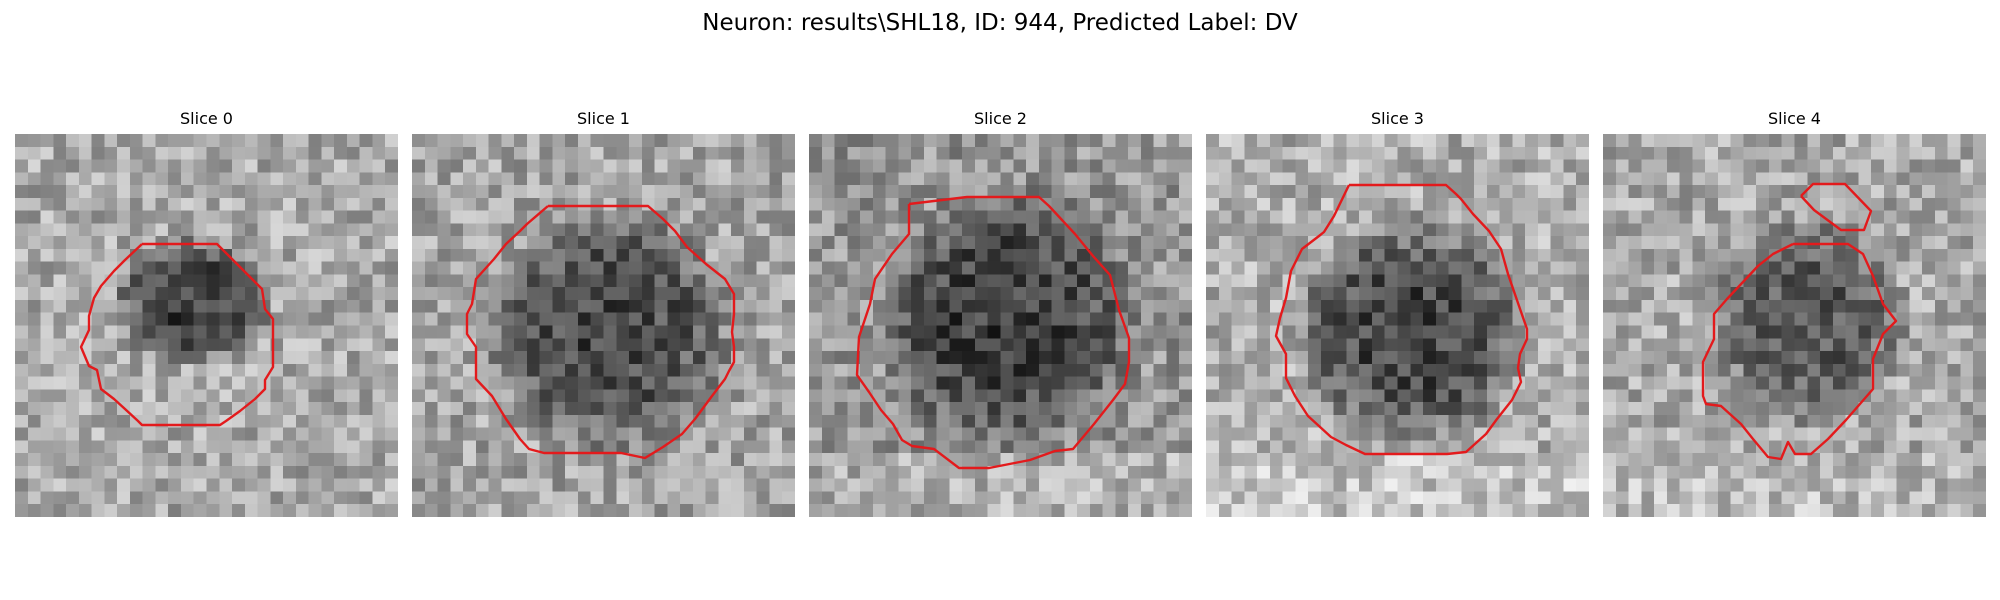  Describe the element at coordinates (1397, 118) in the screenshot. I see `panel-title-slice-3: Slice 3` at that location.